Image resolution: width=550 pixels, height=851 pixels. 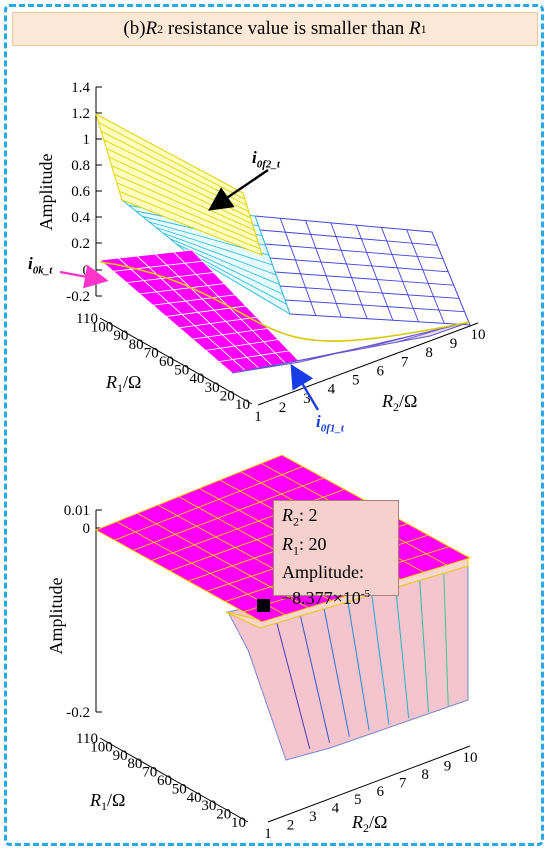 What do you see at coordinates (268, 834) in the screenshot?
I see `r2-tick-label: 1` at bounding box center [268, 834].